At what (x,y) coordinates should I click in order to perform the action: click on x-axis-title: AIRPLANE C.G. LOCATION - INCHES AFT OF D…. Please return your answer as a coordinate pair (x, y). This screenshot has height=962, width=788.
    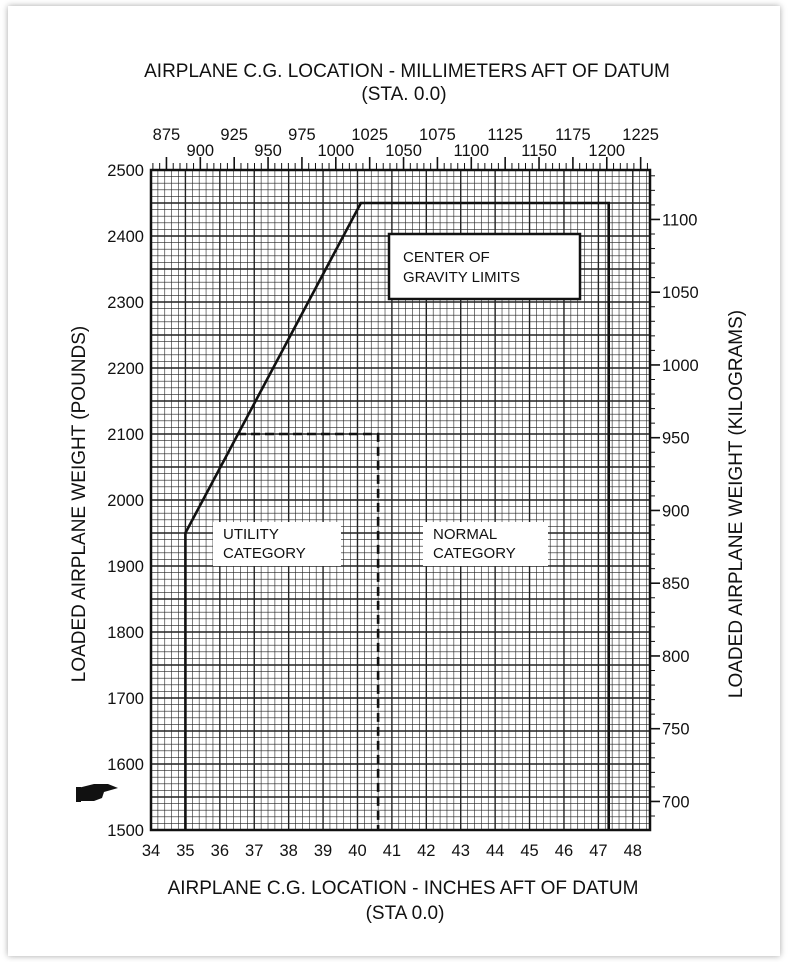
    Looking at the image, I should click on (403, 888).